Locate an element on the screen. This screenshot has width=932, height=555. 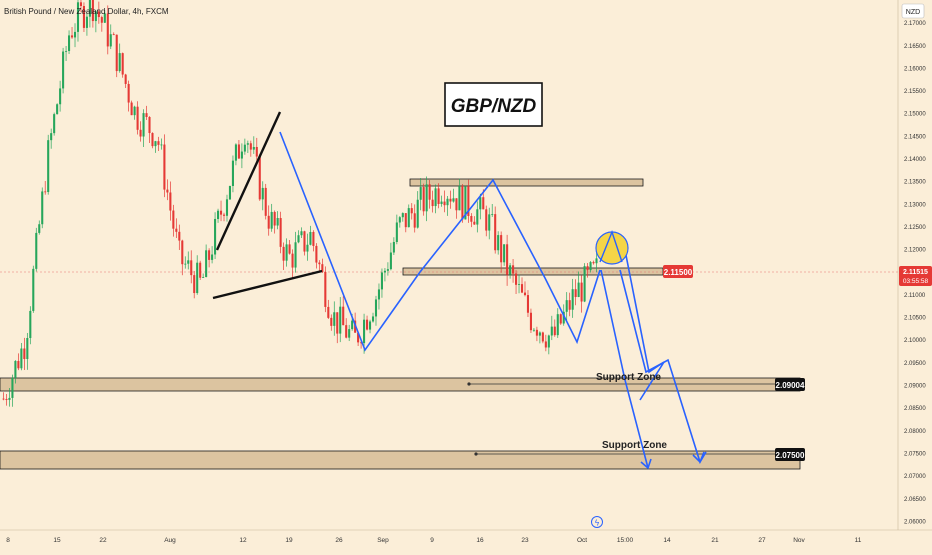
y-tick-label: 2.10000 is located at coordinates (915, 341).